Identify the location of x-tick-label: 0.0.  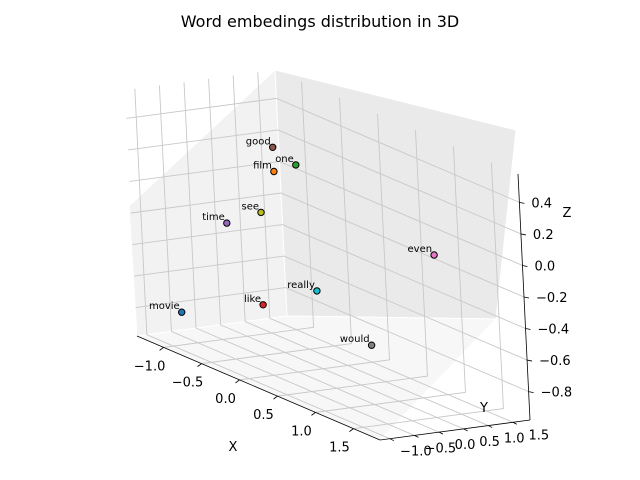
(225, 399).